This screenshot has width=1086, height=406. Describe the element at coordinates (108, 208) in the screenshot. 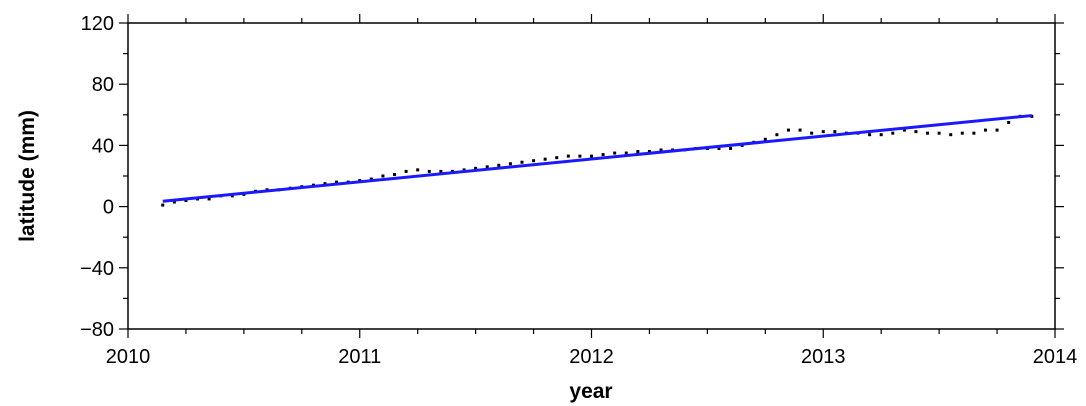

I see `y-tick-label: 0` at that location.